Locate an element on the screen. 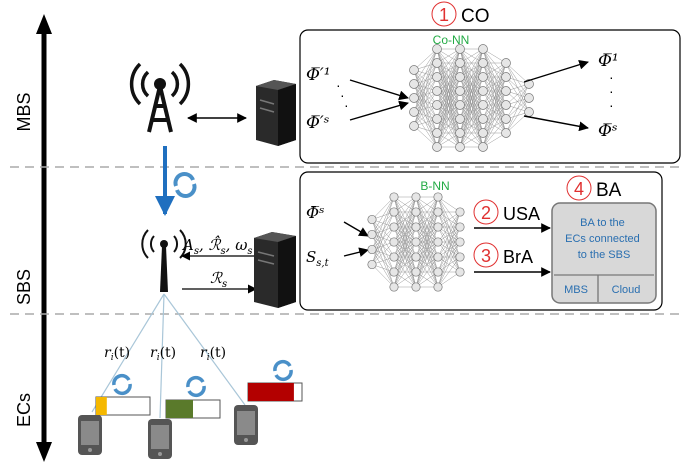  ba-option-mbs: MBS is located at coordinates (576, 290).